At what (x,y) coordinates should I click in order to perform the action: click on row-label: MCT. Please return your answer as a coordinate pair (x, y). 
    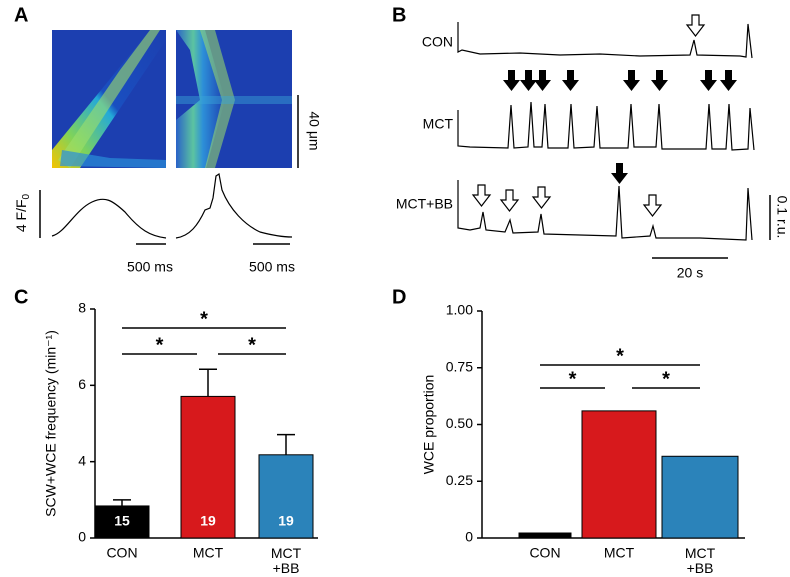
    Looking at the image, I should click on (438, 124).